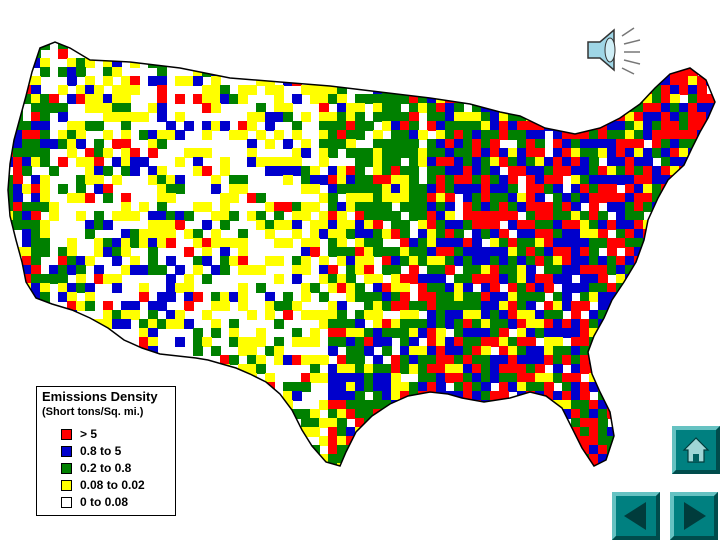  Describe the element at coordinates (696, 450) in the screenshot. I see `home-button` at that location.